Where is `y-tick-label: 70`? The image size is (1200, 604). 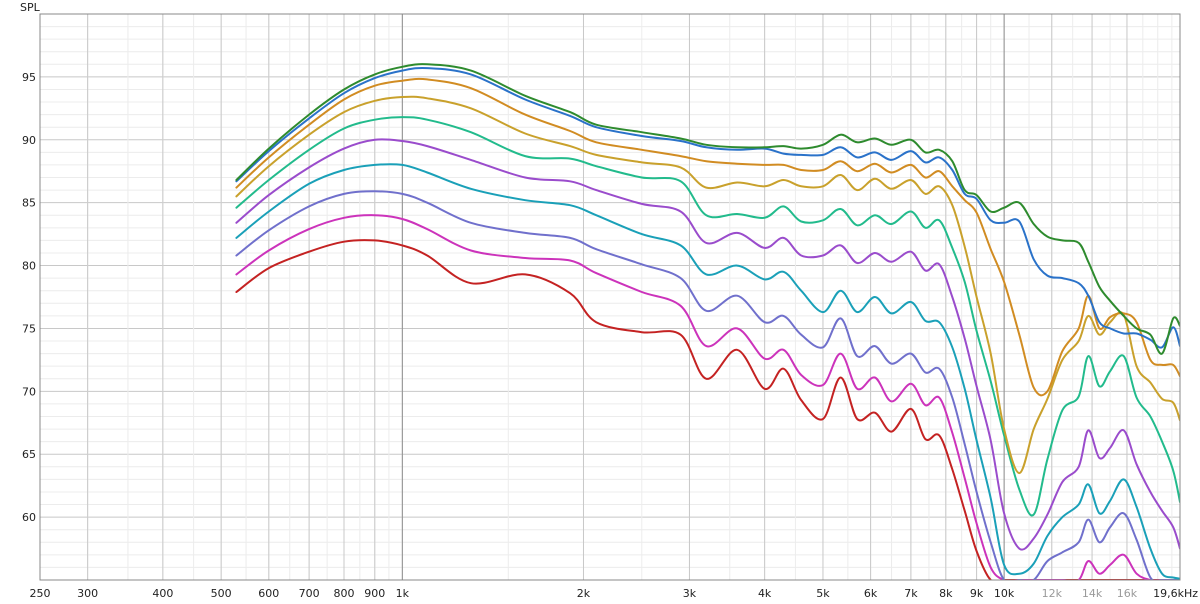 y-tick-label: 70 is located at coordinates (29, 391).